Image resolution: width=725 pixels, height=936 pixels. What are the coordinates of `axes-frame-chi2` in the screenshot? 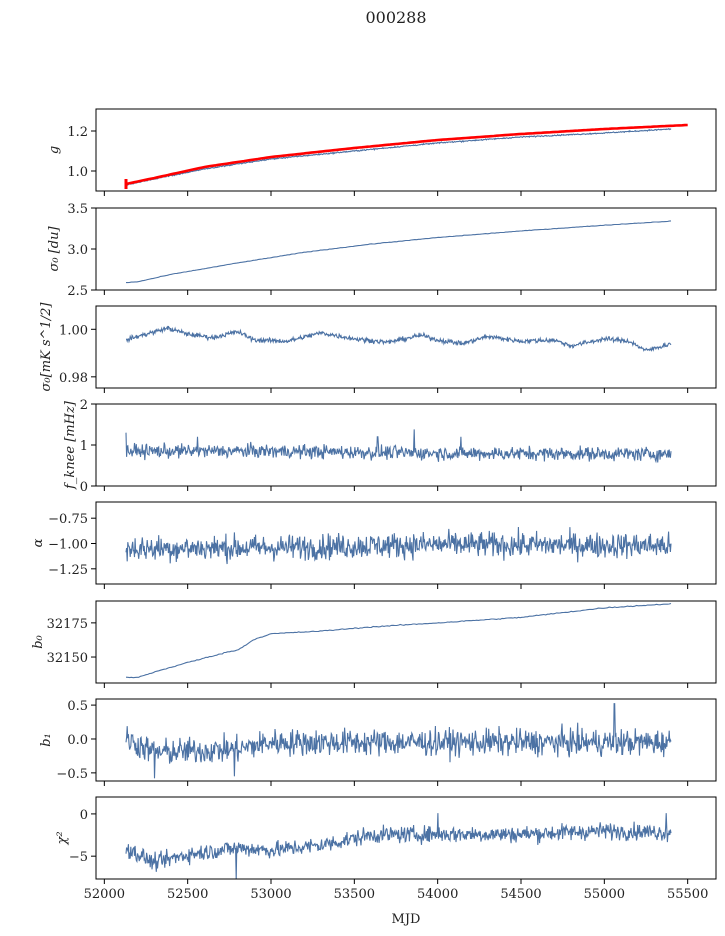 It's located at (406, 838).